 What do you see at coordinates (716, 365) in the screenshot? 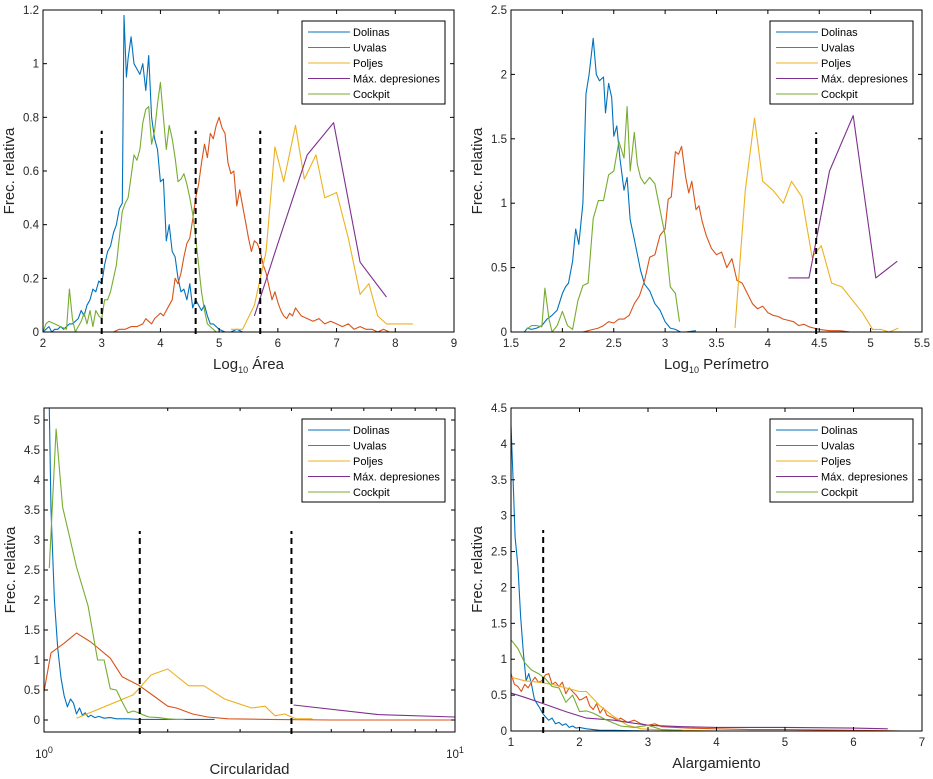
I see `x-axis-label: Log10 Perímetro` at bounding box center [716, 365].